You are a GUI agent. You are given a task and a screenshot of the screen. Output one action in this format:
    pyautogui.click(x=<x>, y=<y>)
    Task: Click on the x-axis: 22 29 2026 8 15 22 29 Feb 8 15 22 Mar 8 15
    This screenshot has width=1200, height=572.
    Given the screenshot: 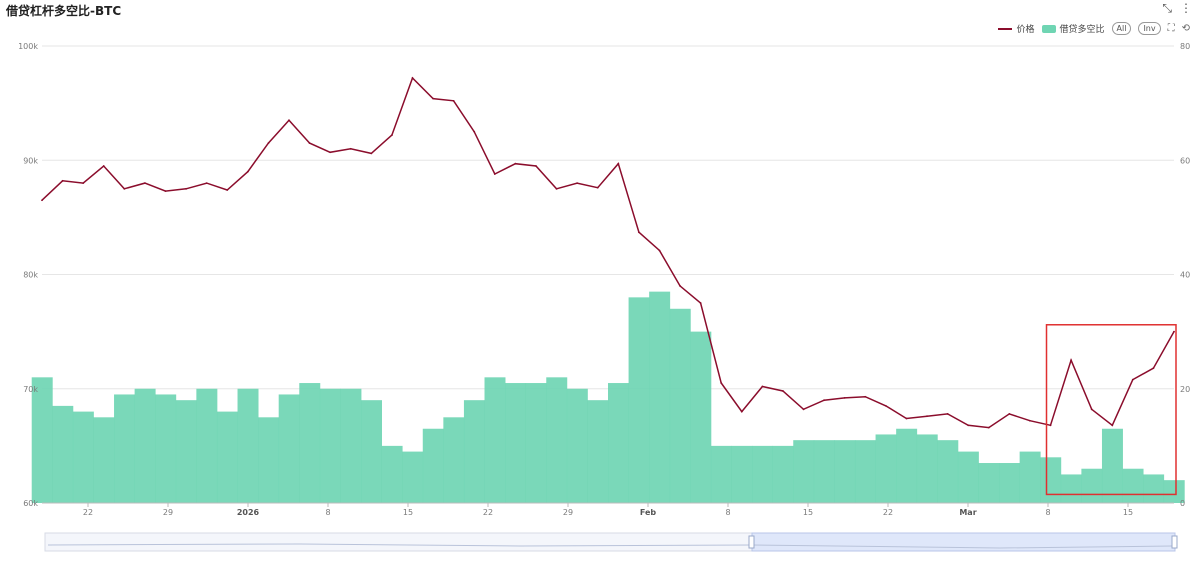 What is the action you would take?
    pyautogui.click(x=608, y=509)
    